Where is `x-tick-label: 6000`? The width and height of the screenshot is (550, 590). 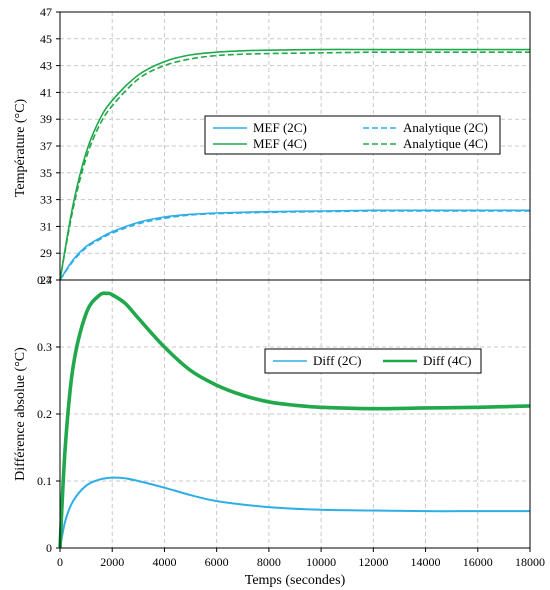
x-tick-label: 6000 is located at coordinates (217, 562).